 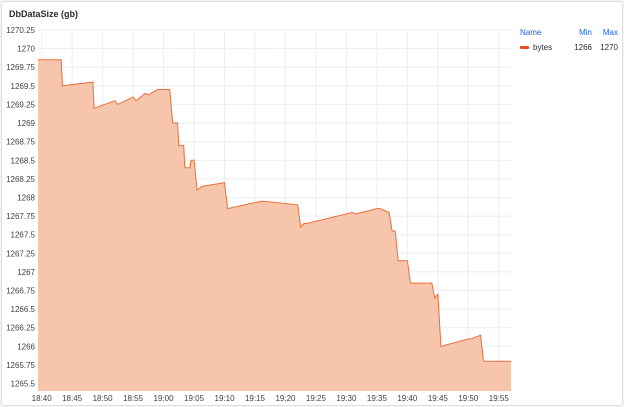 I want to click on y-tick-label: 1266.25, so click(x=20, y=328).